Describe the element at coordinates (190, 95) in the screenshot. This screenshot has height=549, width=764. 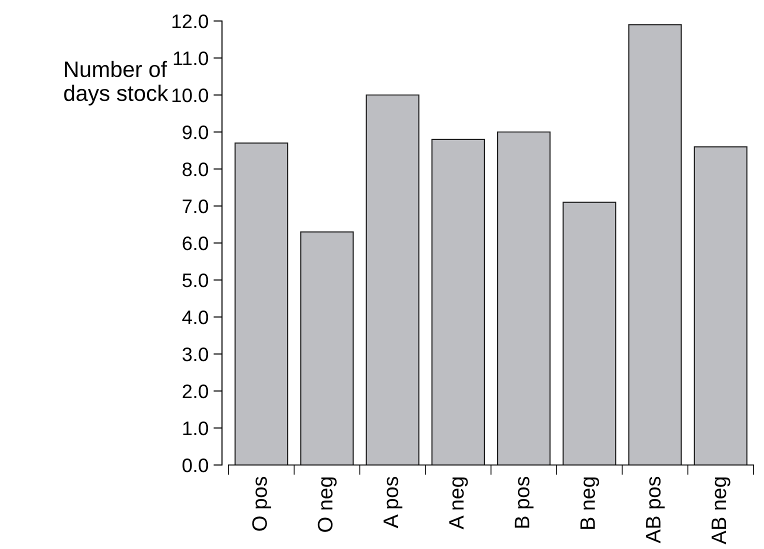
I see `y-tick-label: 10.0` at that location.